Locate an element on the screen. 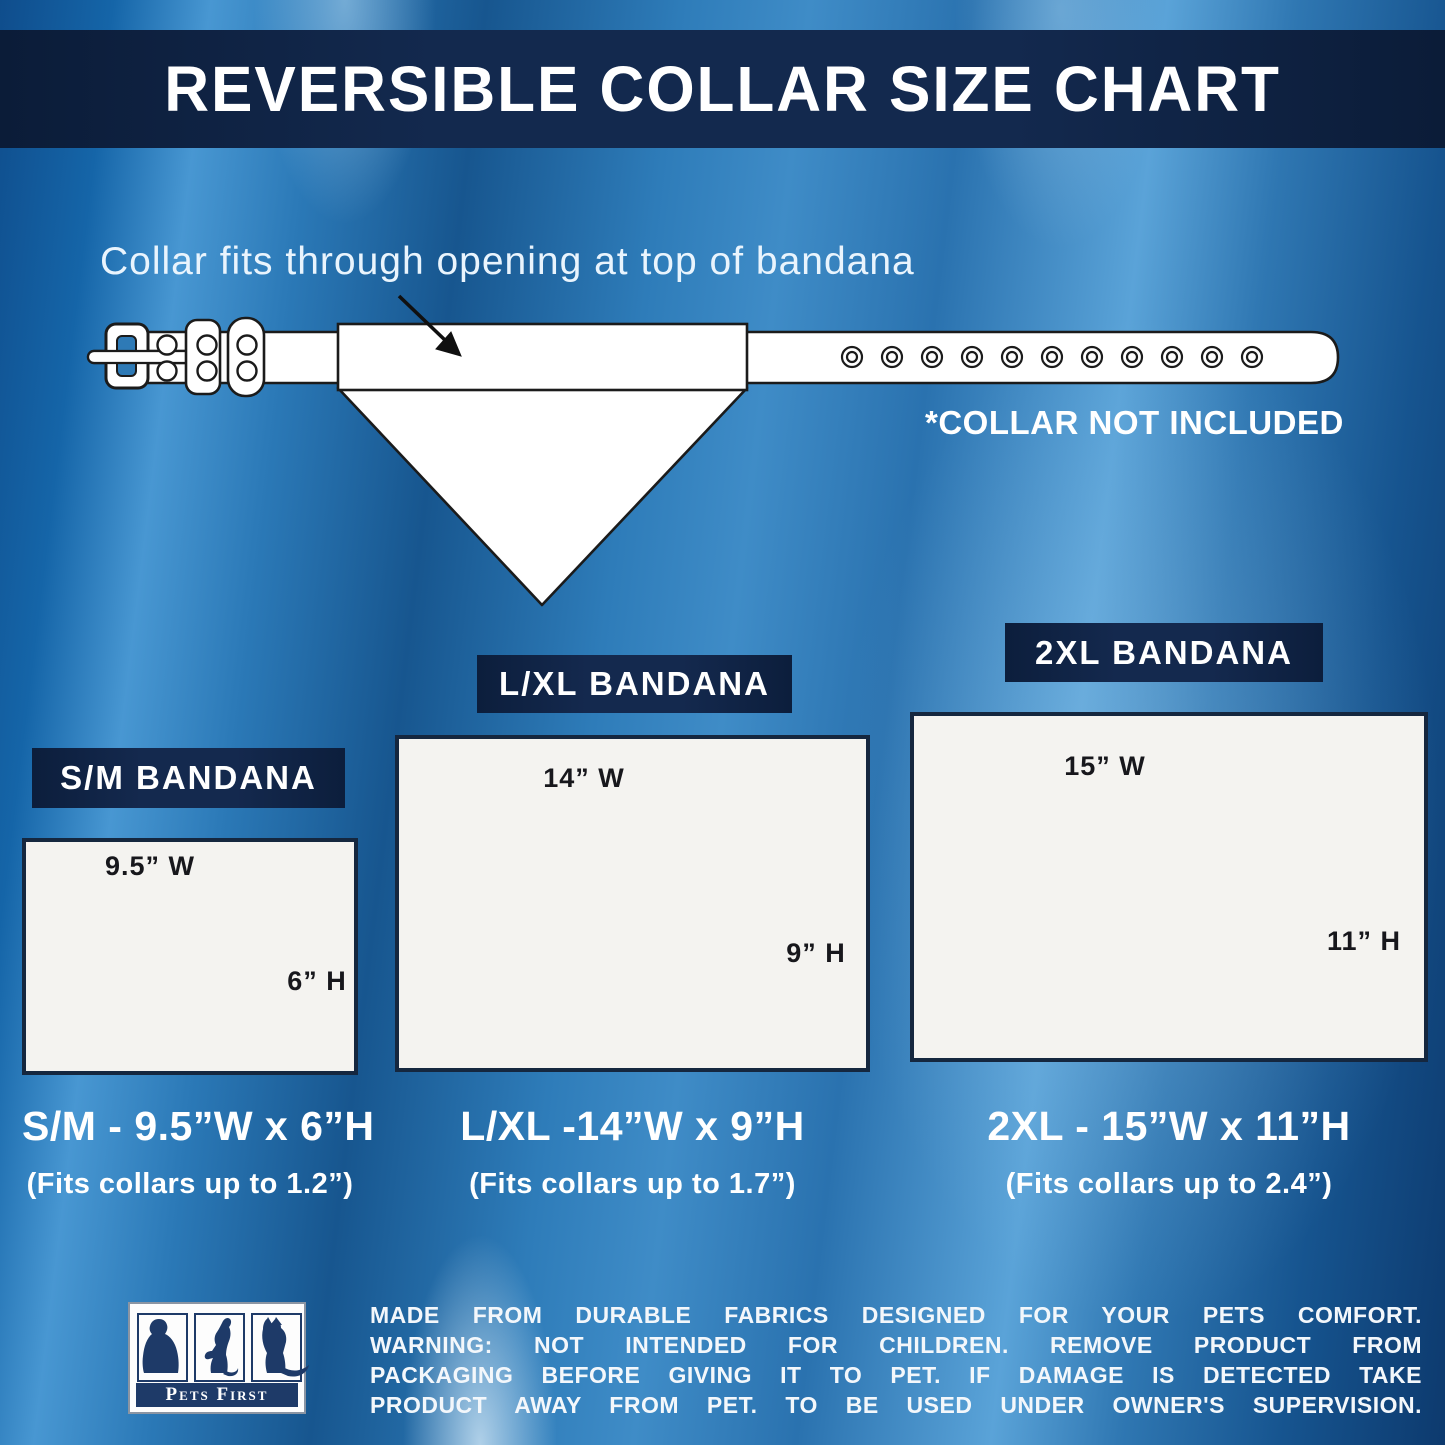 The image size is (1445, 1445). logo-wordmark: Pets First is located at coordinates (217, 1394).